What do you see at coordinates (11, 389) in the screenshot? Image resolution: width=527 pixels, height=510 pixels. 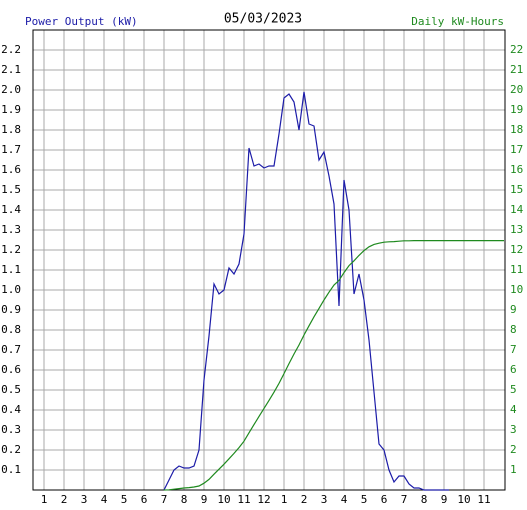 I see `y-tick-label: 0.5` at bounding box center [11, 389].